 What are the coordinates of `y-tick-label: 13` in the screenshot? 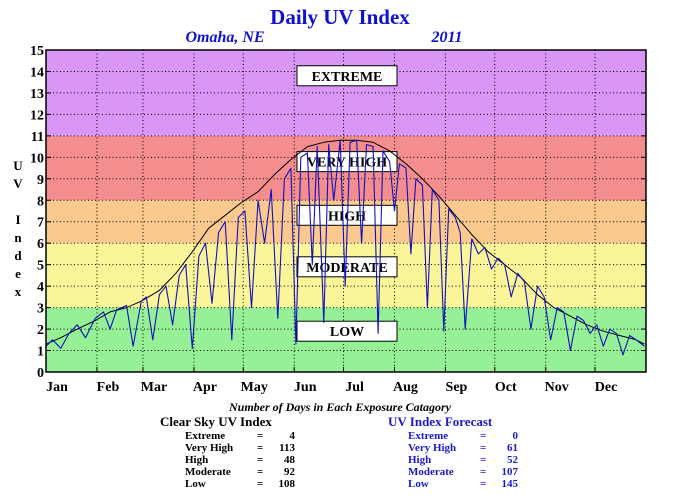 It's located at (37, 94).